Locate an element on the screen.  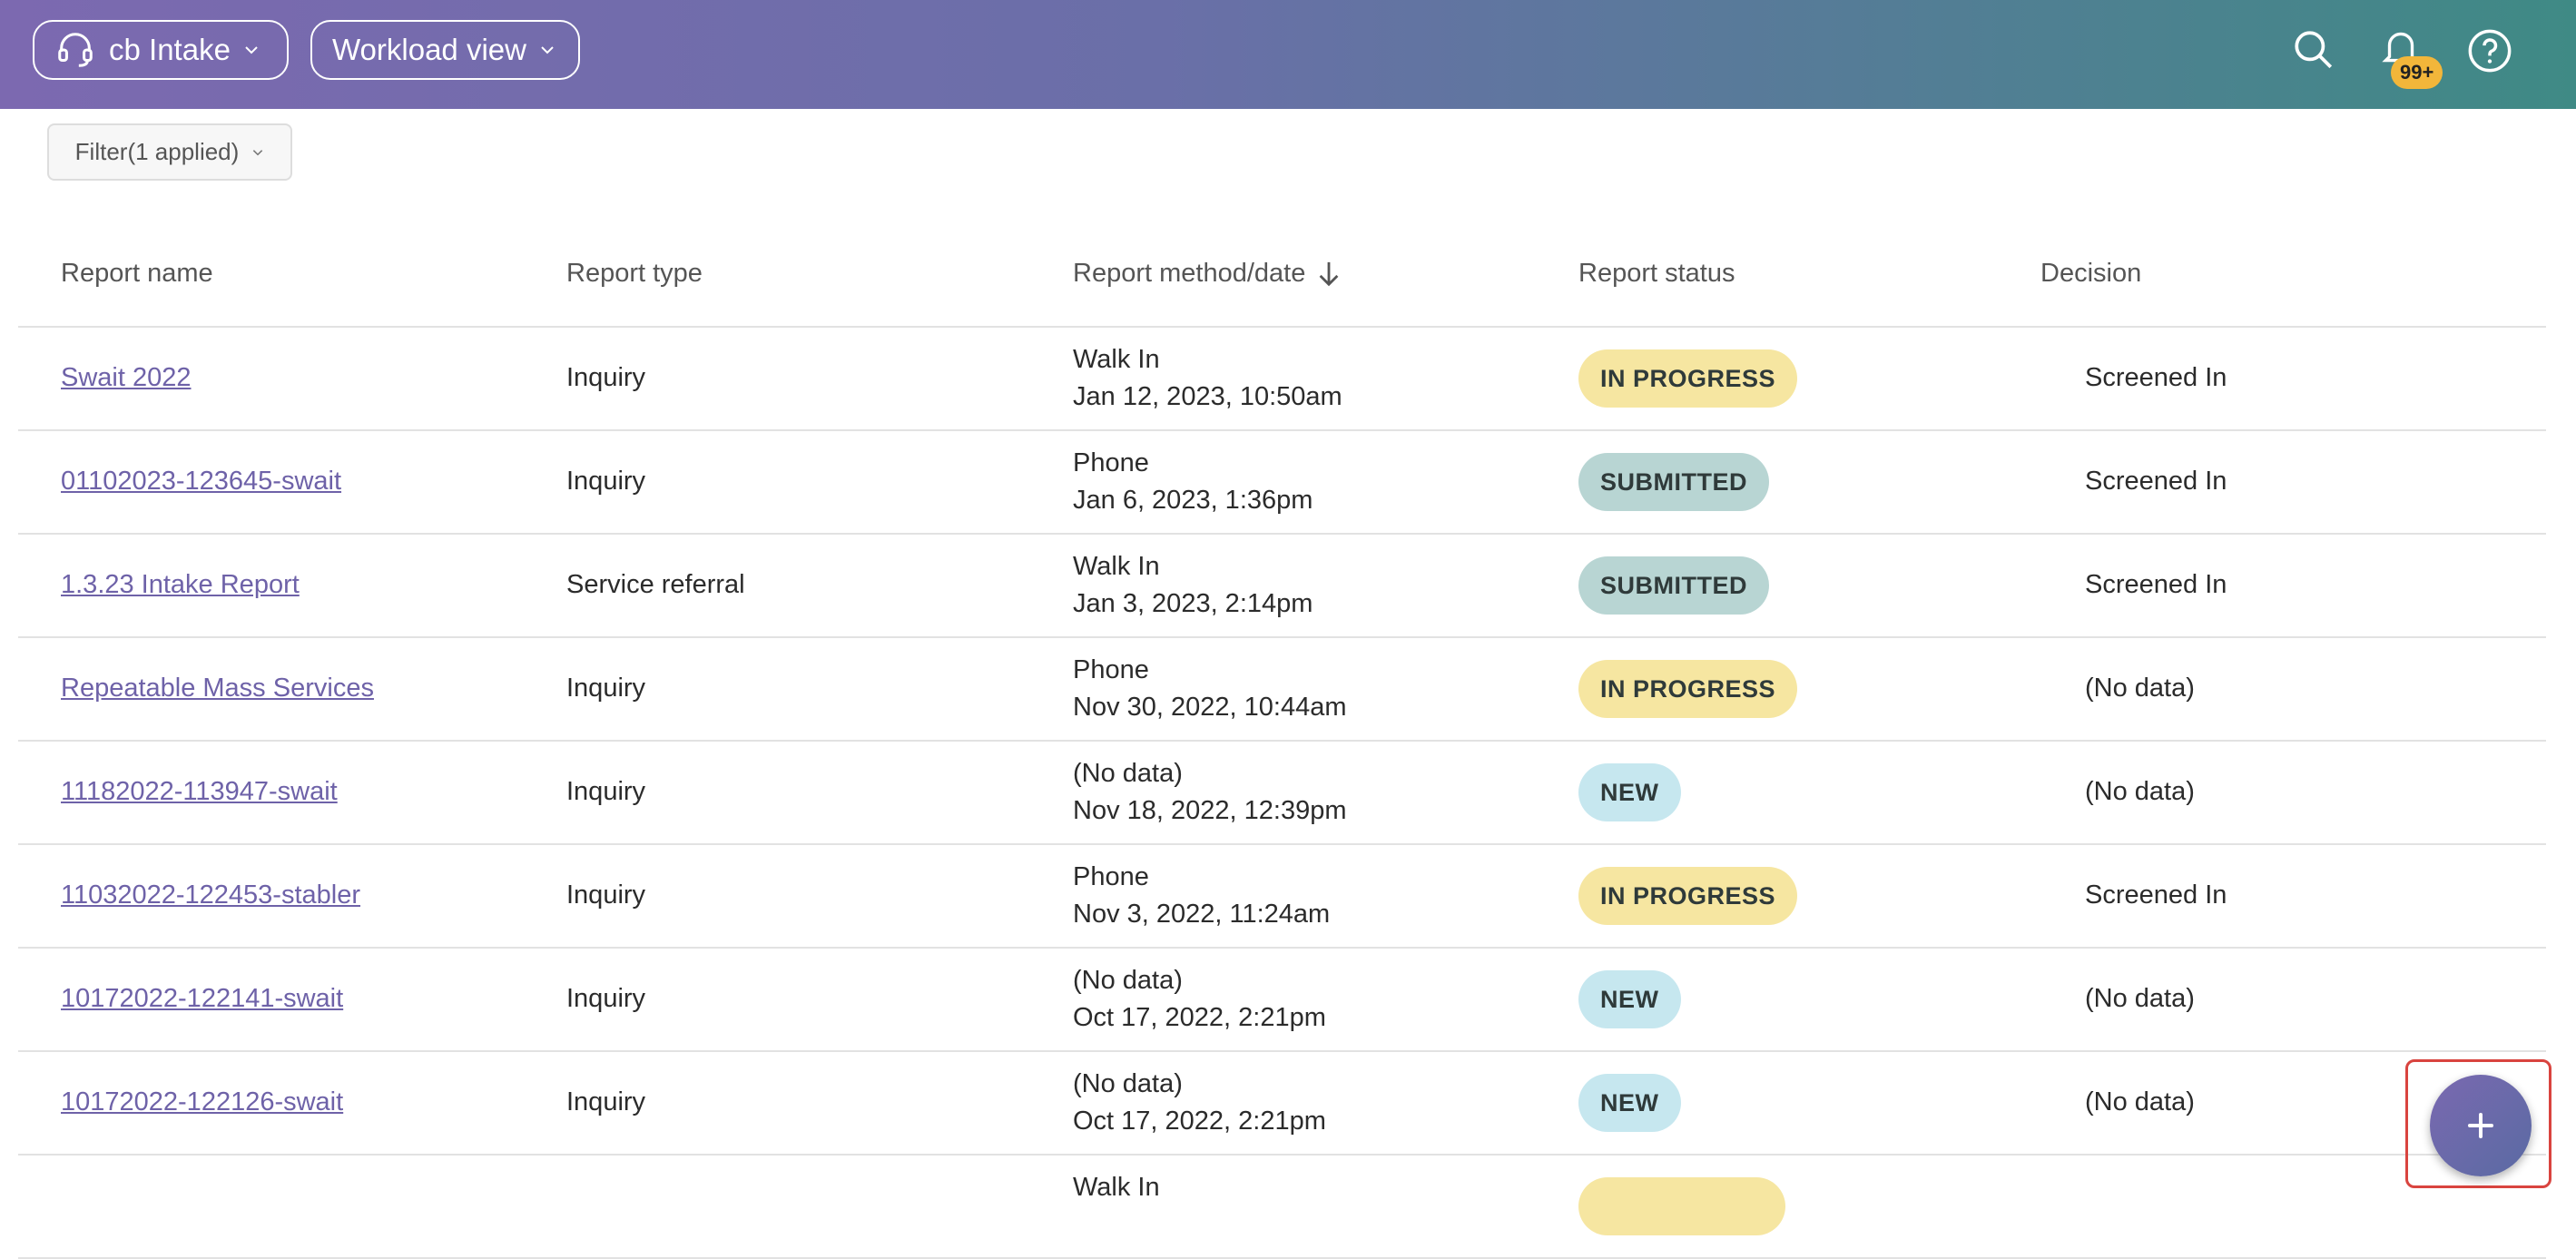
workspace-button: cb Intake is located at coordinates (161, 50).